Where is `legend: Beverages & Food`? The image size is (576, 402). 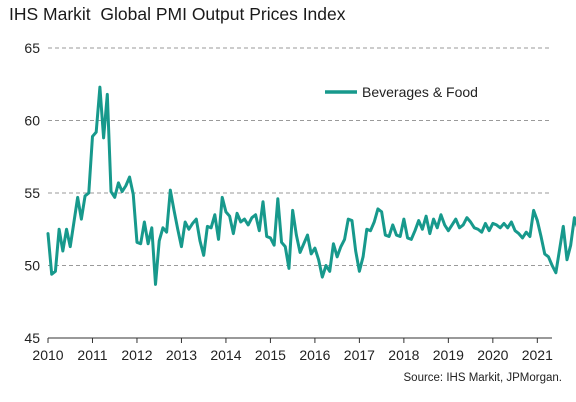
legend: Beverages & Food is located at coordinates (401, 92).